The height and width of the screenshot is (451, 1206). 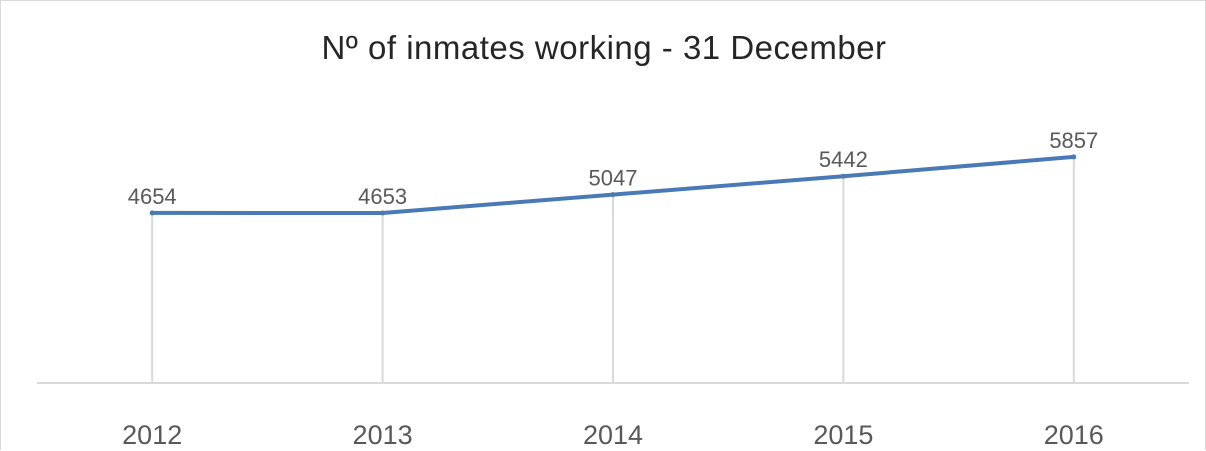 I want to click on x-tick-label: 2013, so click(x=383, y=435).